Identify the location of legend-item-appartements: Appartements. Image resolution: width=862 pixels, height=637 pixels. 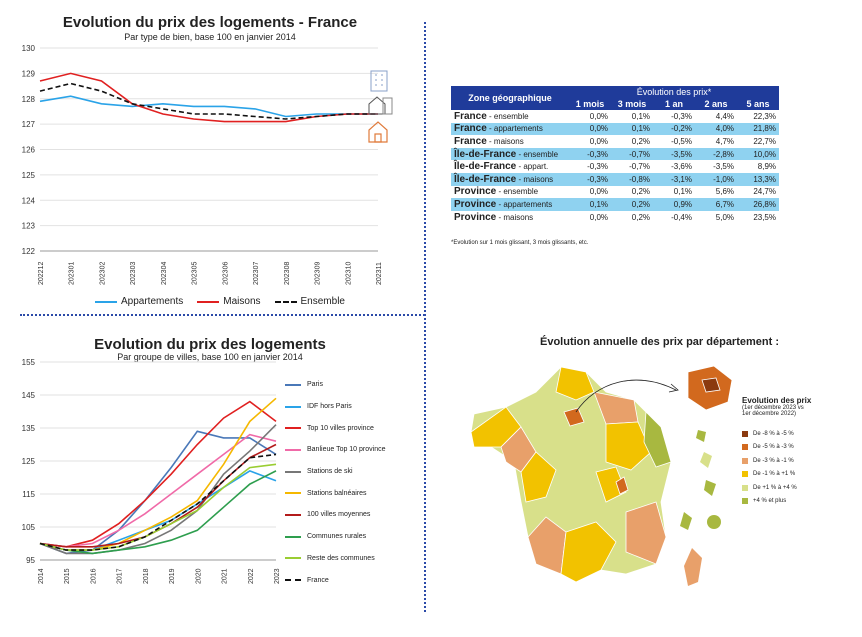
(139, 301).